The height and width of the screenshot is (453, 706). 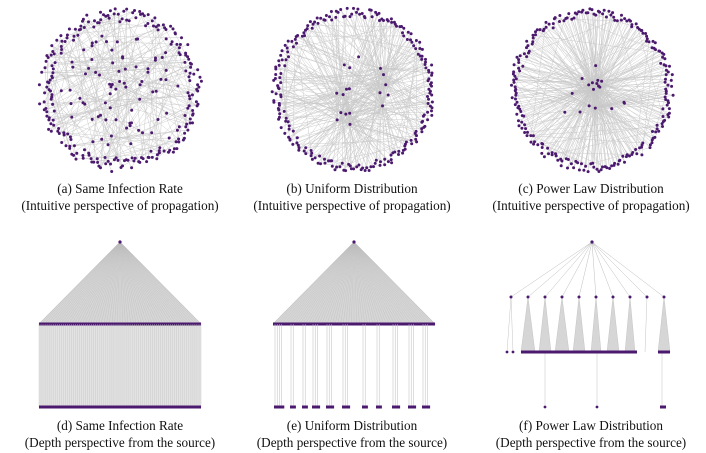 I want to click on fan-lines, so click(x=354, y=283).